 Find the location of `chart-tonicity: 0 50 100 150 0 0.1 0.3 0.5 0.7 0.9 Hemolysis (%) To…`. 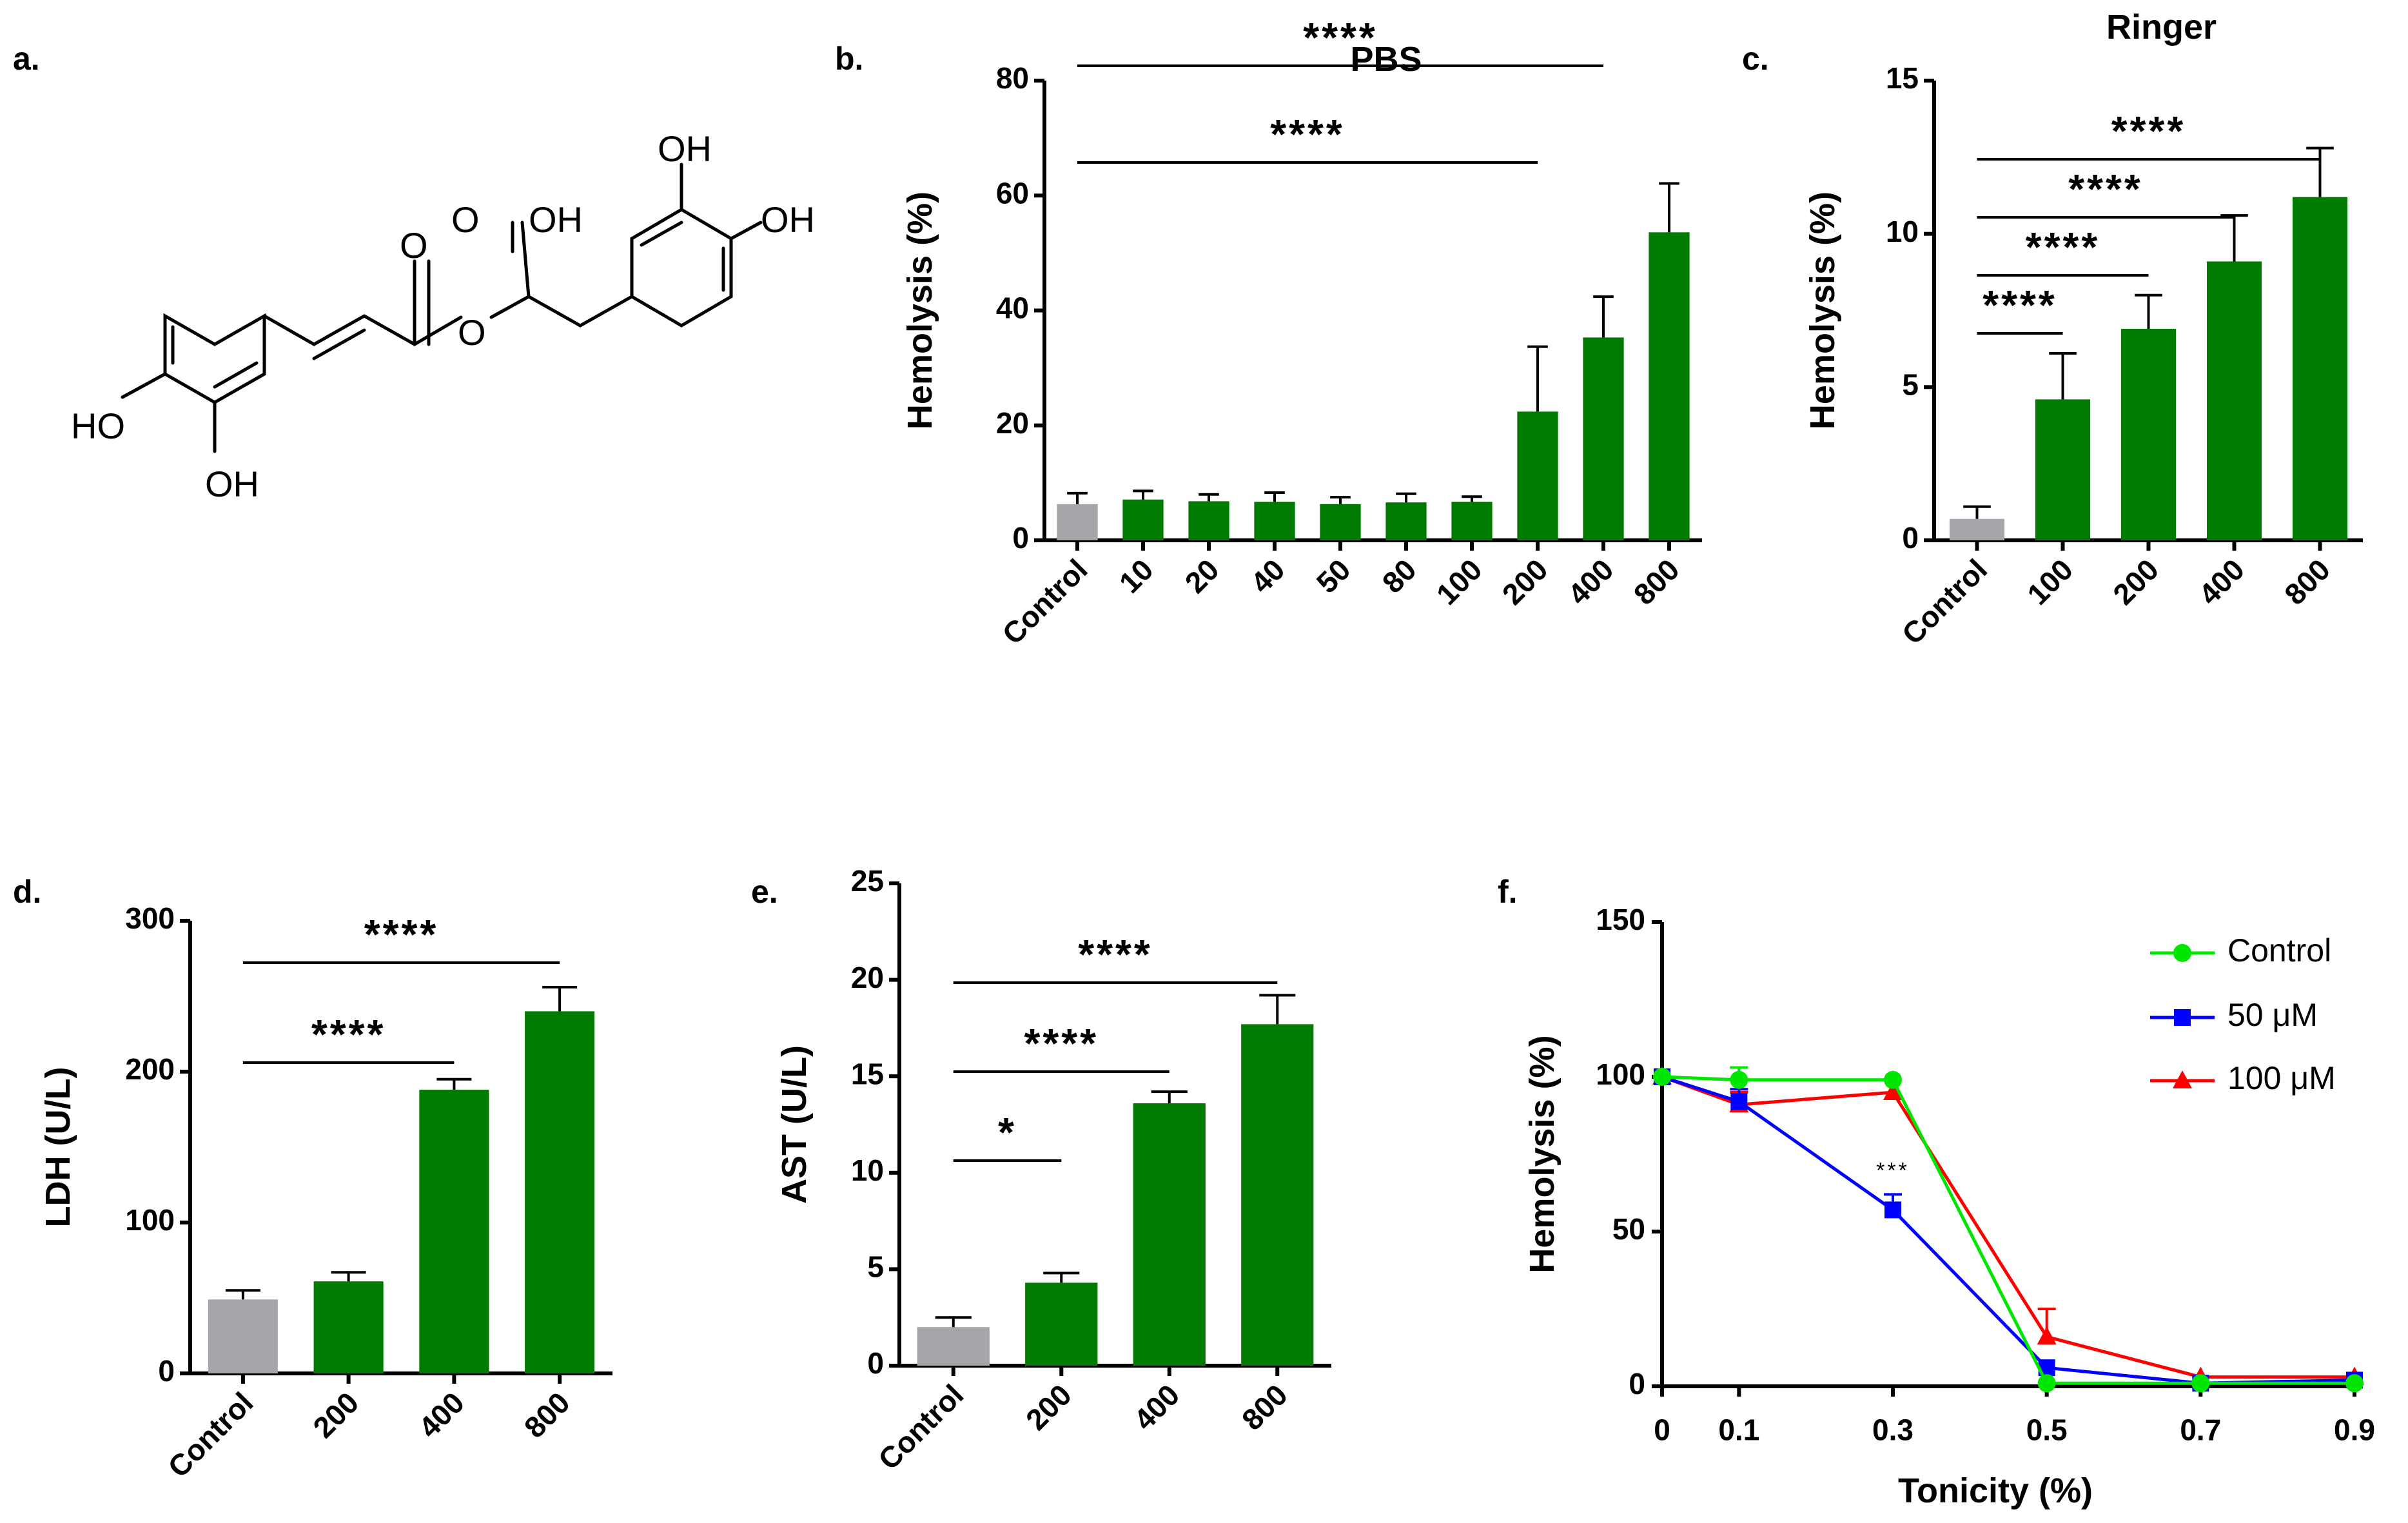

chart-tonicity: 0 50 100 150 0 0.1 0.3 0.5 0.7 0.9 Hemolysis (%) To… is located at coordinates (1949, 1206).